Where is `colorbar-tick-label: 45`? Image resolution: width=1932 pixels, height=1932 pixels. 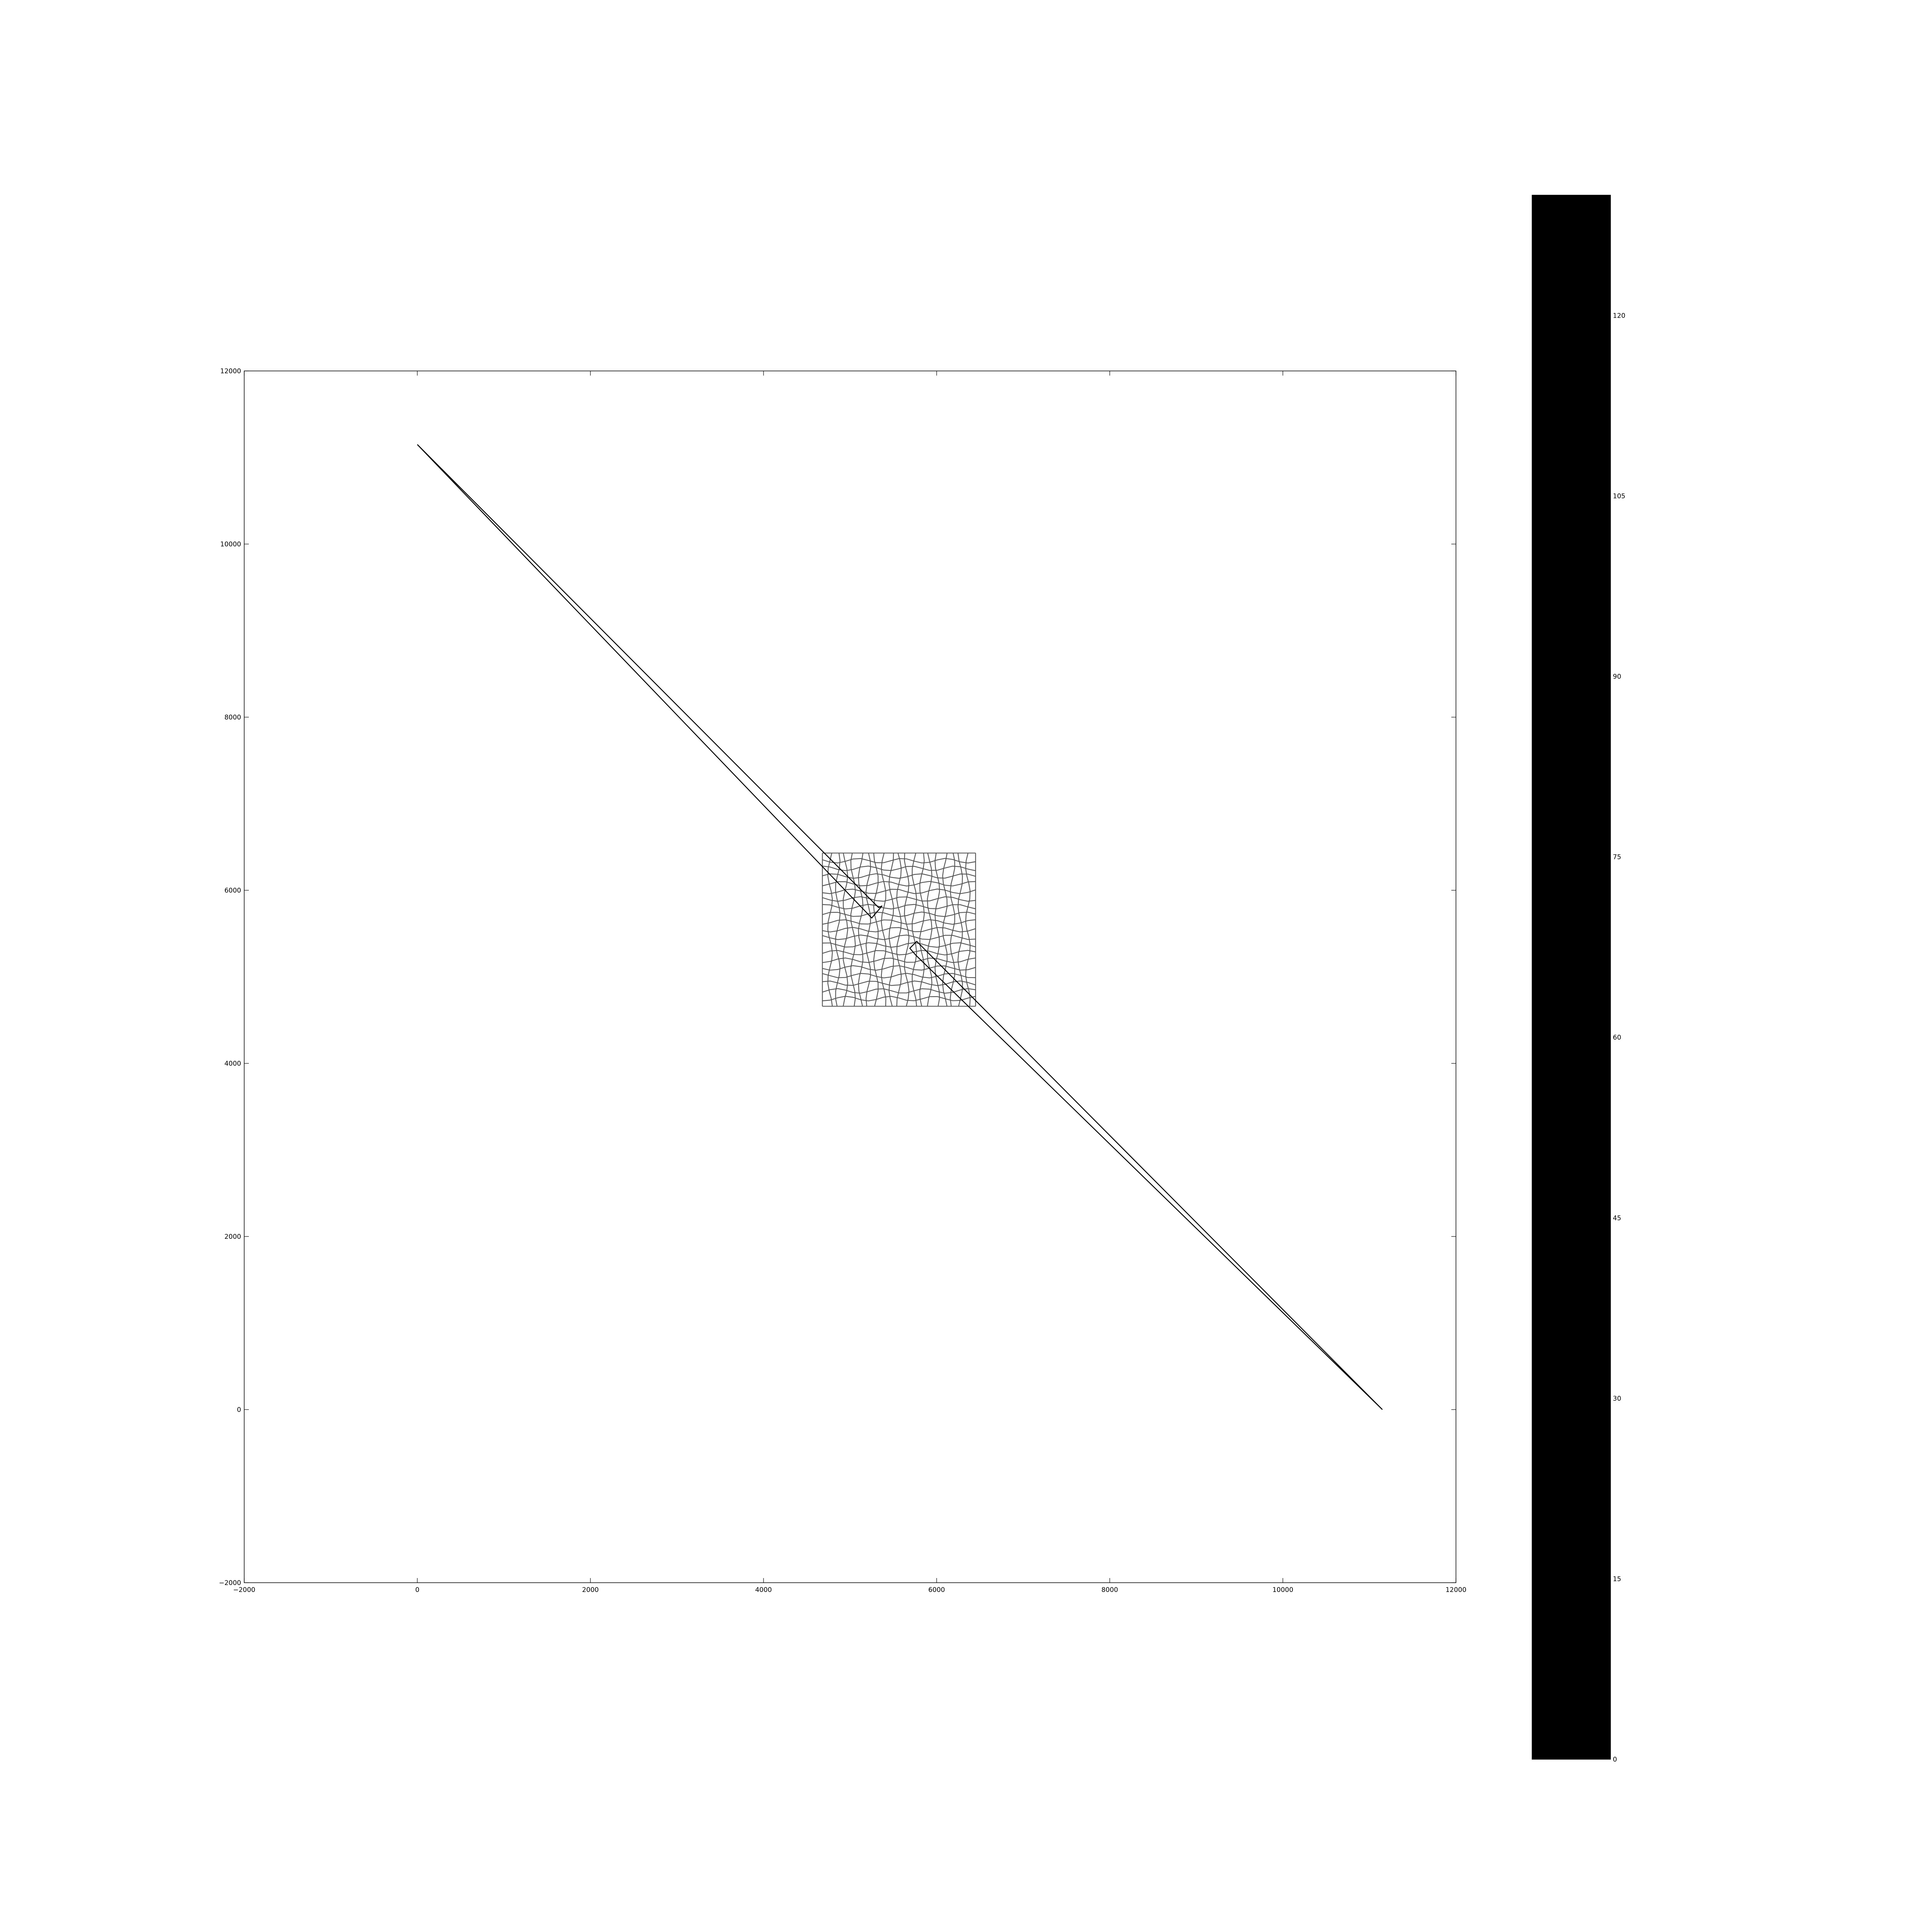 colorbar-tick-label: 45 is located at coordinates (1617, 1218).